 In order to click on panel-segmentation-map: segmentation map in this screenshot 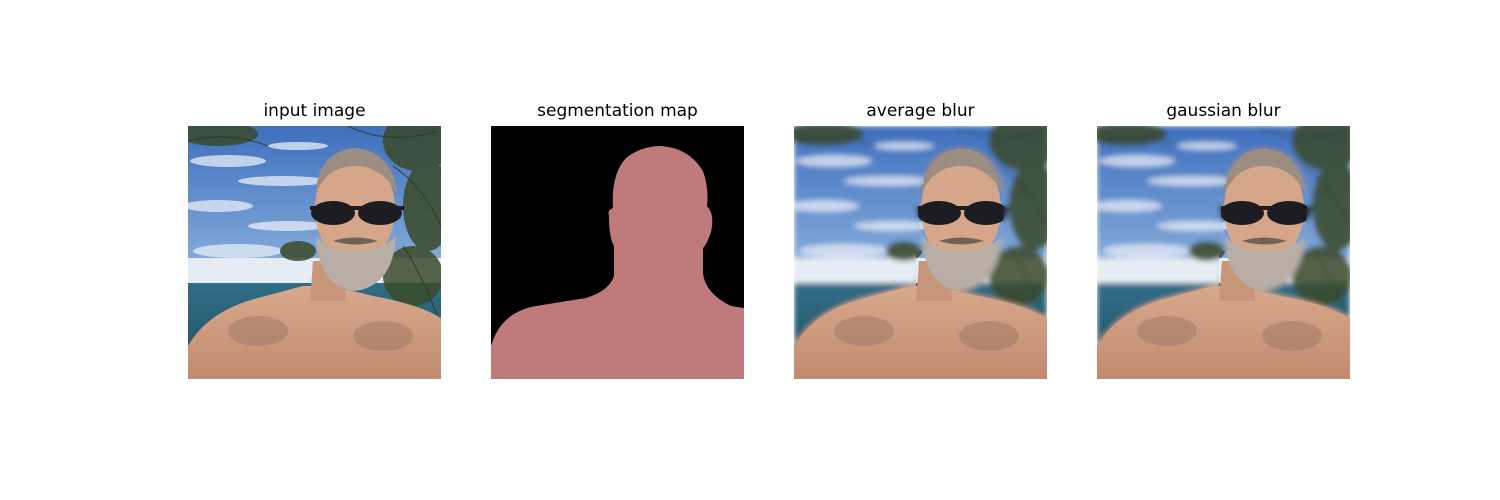, I will do `click(617, 239)`.